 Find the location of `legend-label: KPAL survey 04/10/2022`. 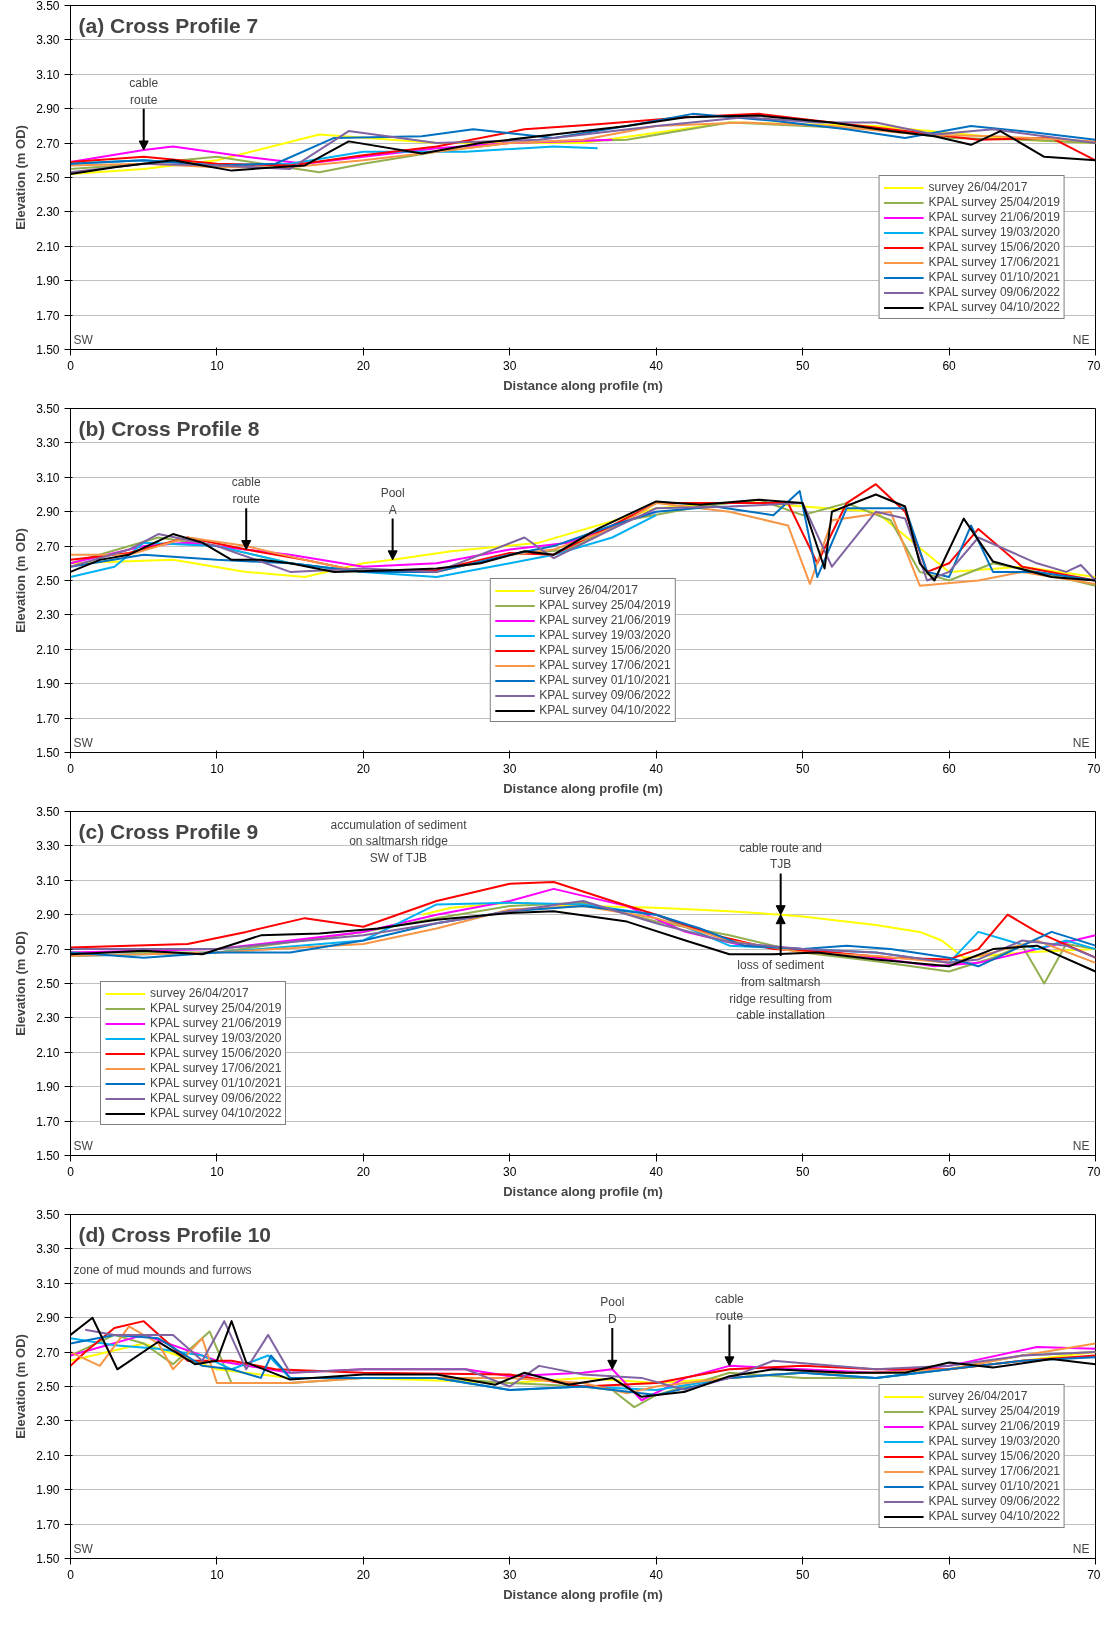

legend-label: KPAL survey 04/10/2022 is located at coordinates (605, 710).